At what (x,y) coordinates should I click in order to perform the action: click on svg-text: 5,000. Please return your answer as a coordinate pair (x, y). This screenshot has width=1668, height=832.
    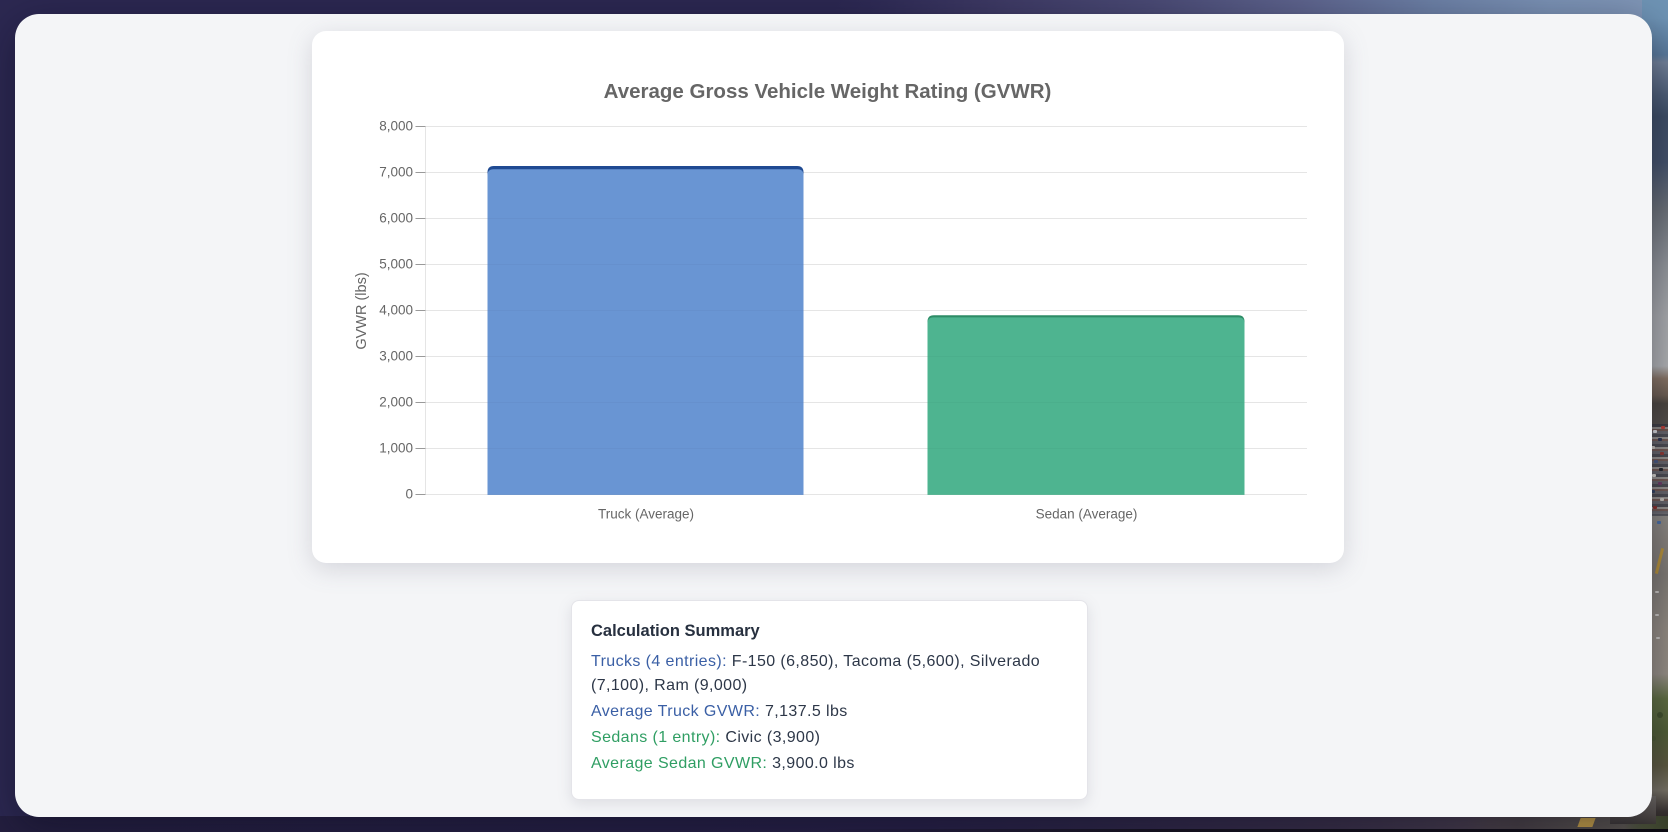
    Looking at the image, I should click on (396, 264).